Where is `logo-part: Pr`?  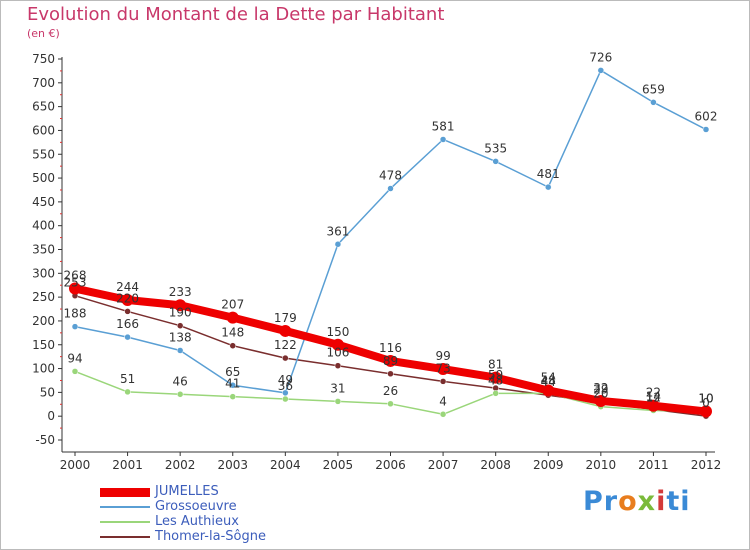
logo-part: Pr is located at coordinates (601, 501).